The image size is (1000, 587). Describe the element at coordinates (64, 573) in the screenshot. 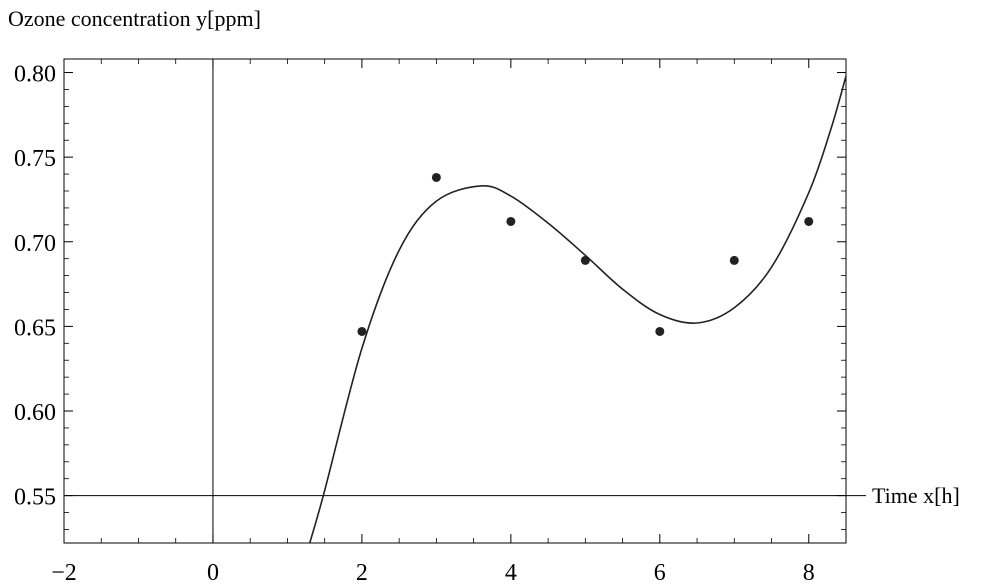

I see `x-tick-label: −2` at that location.